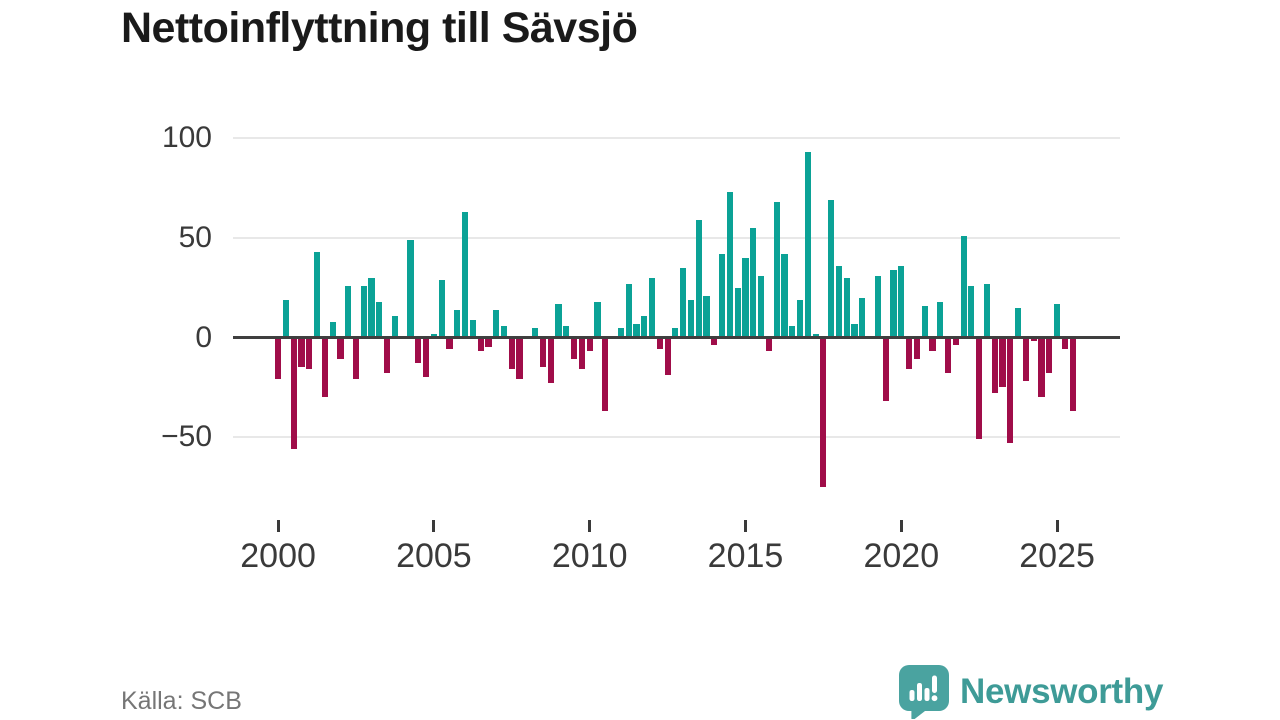  What do you see at coordinates (955, 341) in the screenshot?
I see `bar-2021-Q4` at bounding box center [955, 341].